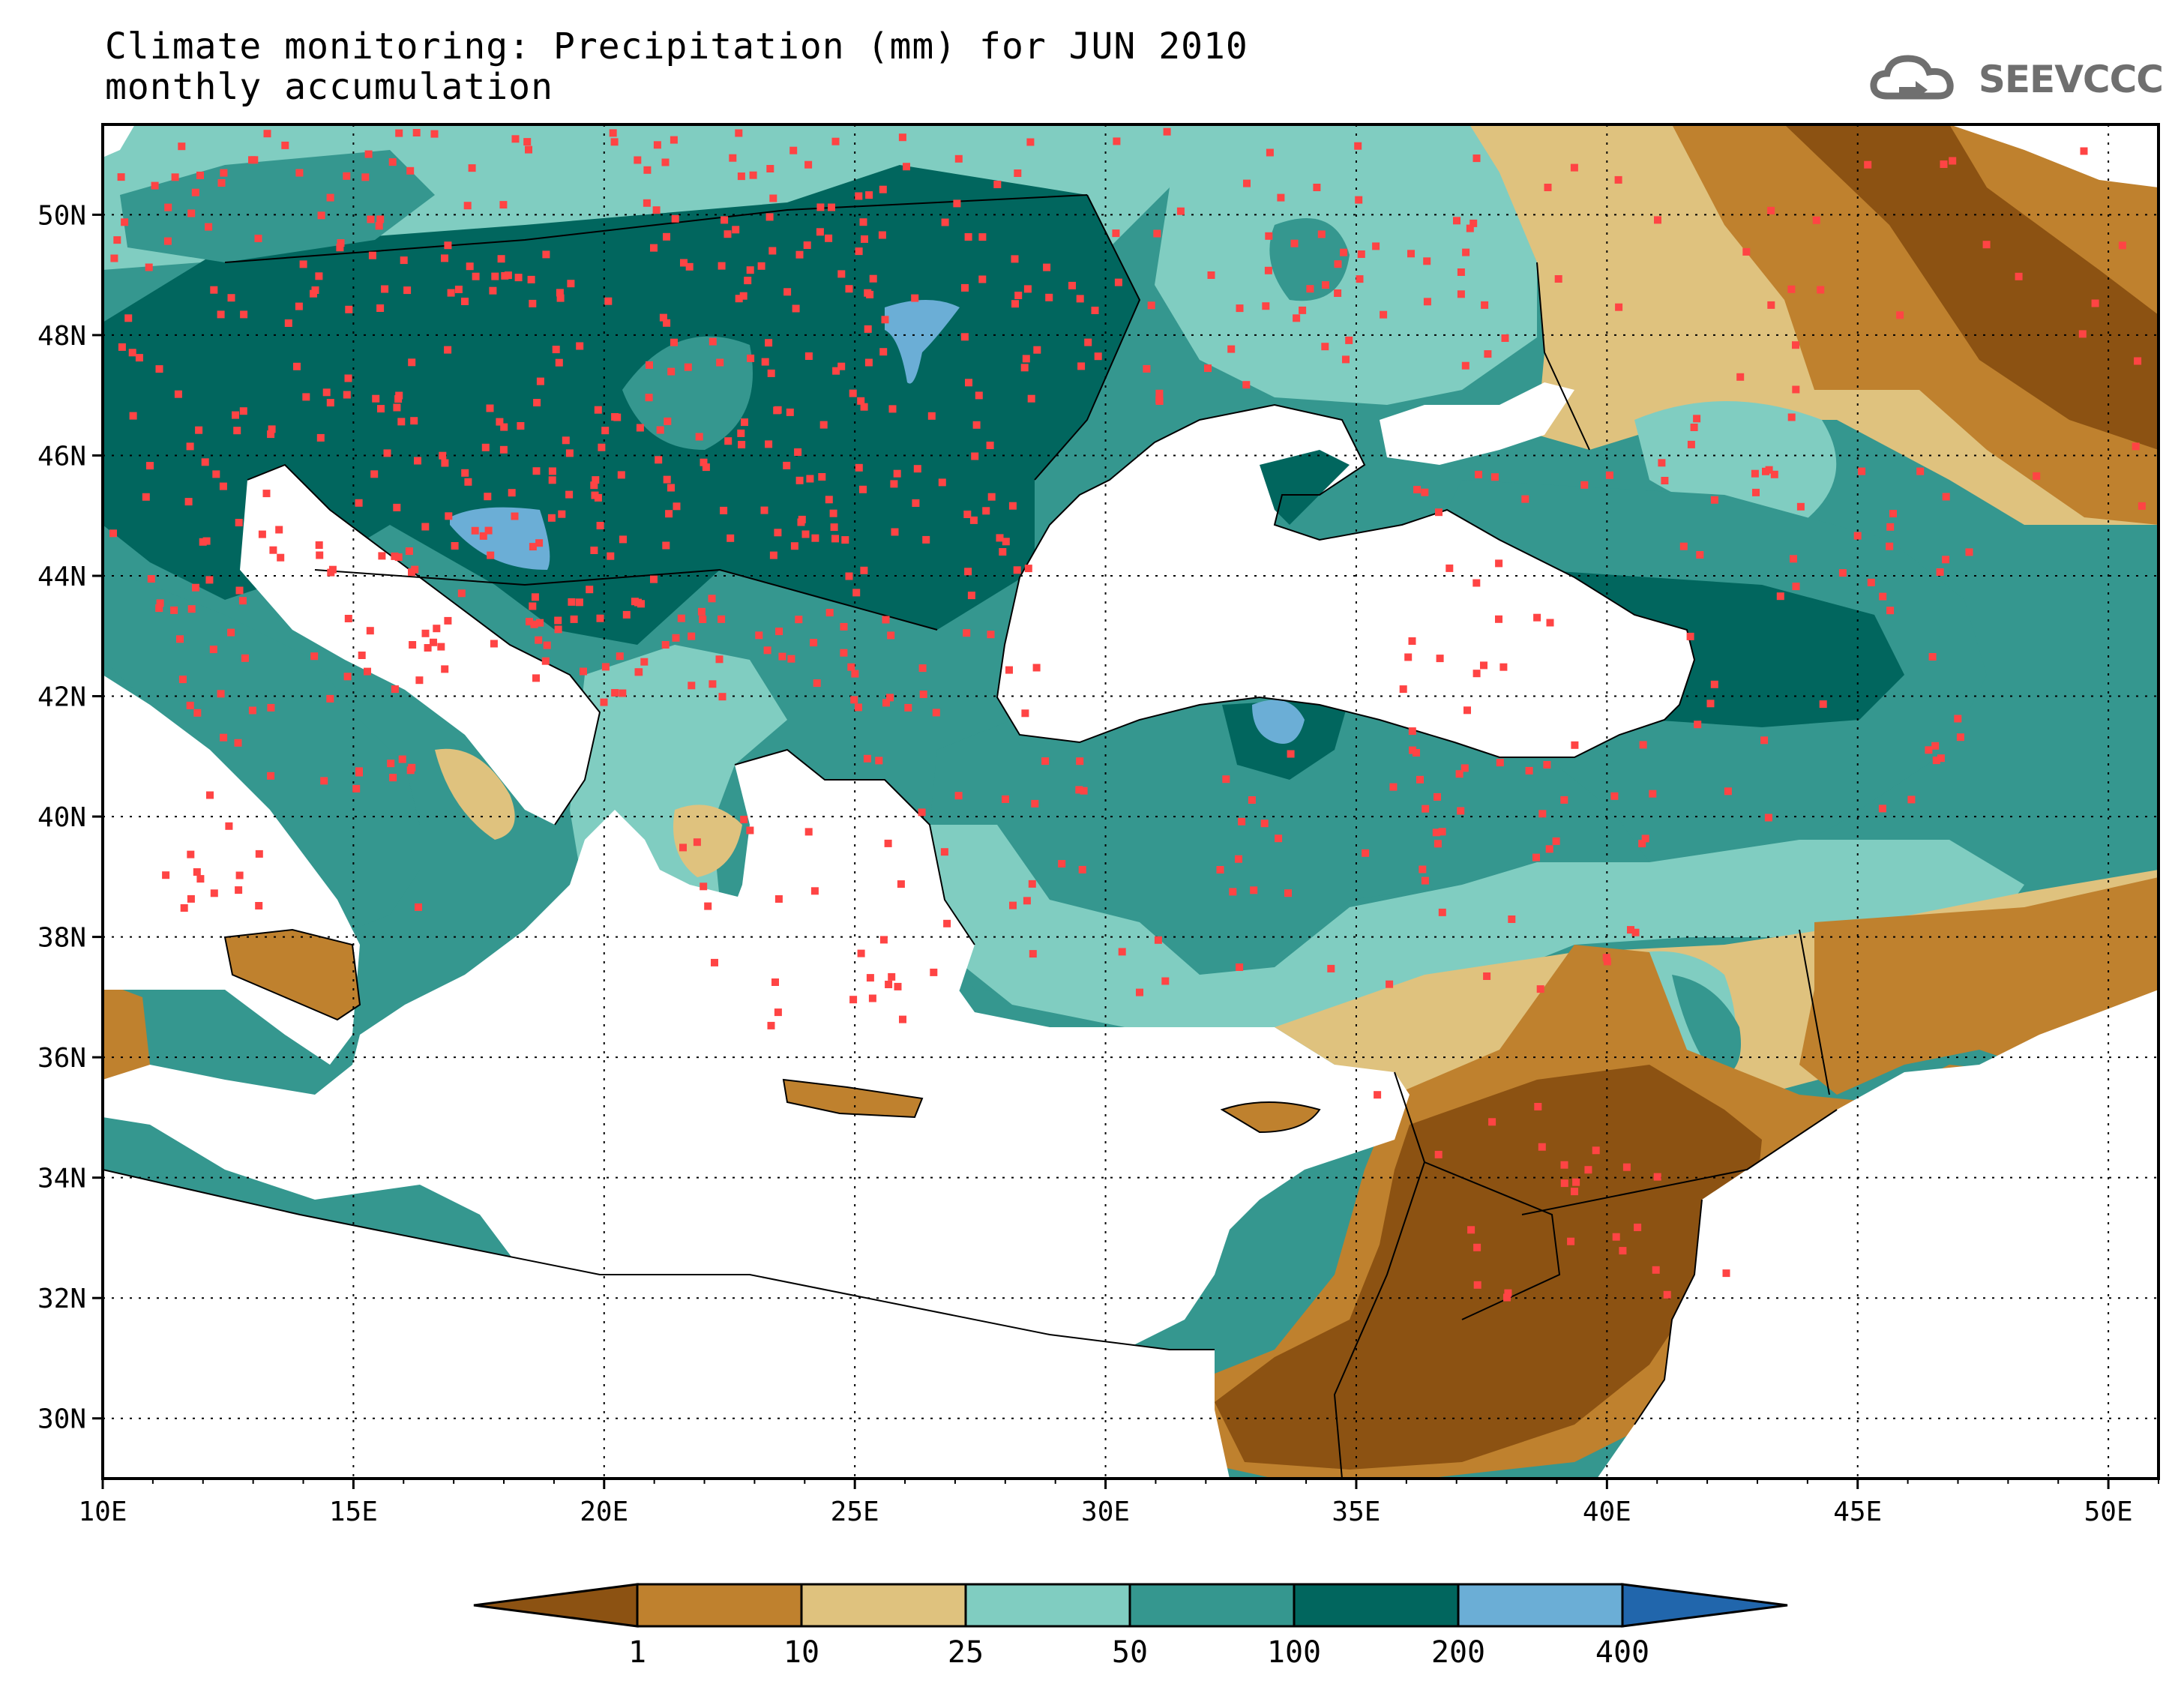 The height and width of the screenshot is (1687, 2184). What do you see at coordinates (70, 817) in the screenshot?
I see `latitude-axis: 30N 32N 34N 36N 38N 40N 42N 44N 46N 48N 50N` at bounding box center [70, 817].